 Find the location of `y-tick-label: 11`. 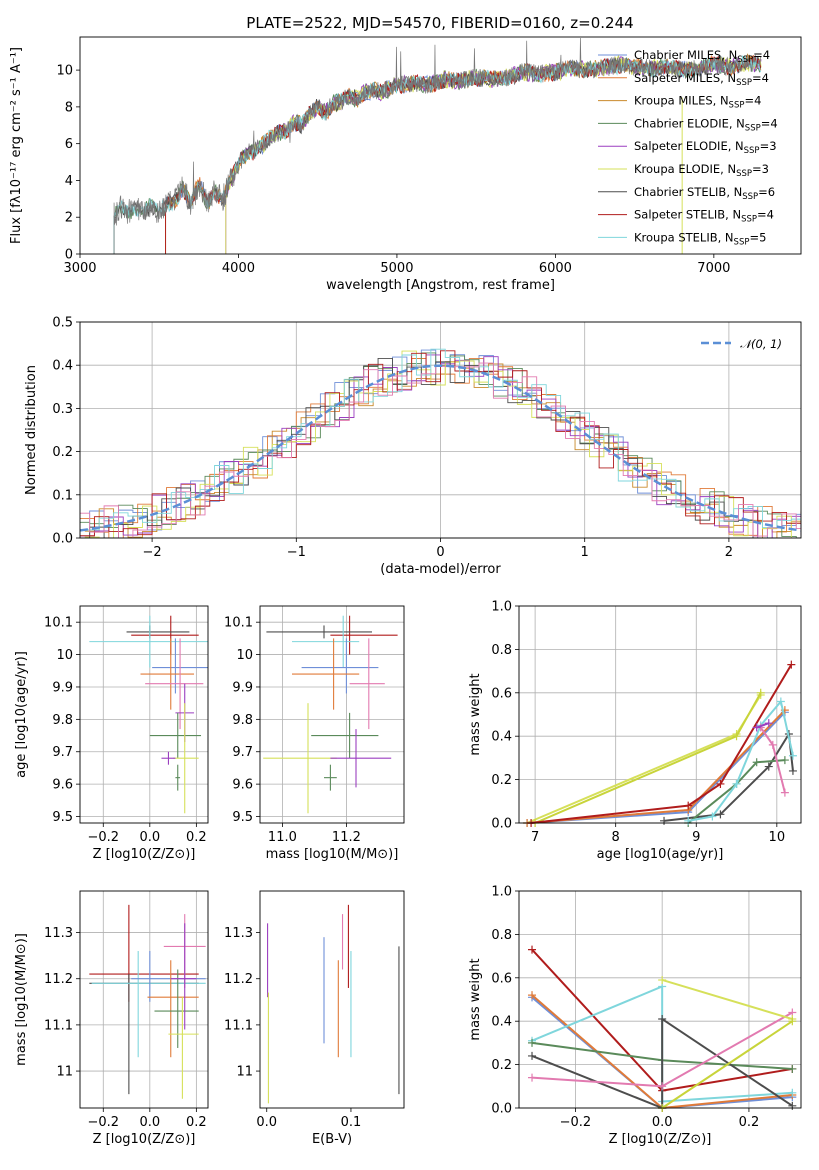

y-tick-label: 11 is located at coordinates (244, 1072).